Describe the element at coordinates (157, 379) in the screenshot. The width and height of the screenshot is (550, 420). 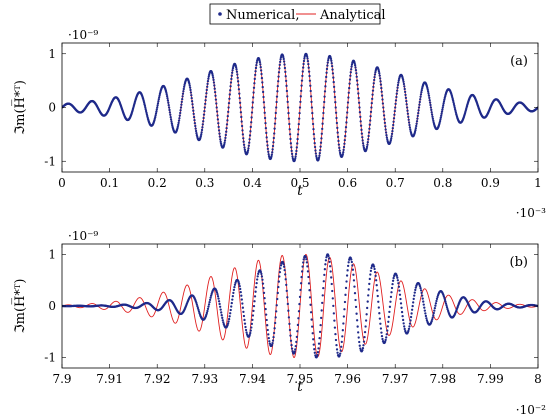
I see `x-tick-label: 7.92` at that location.